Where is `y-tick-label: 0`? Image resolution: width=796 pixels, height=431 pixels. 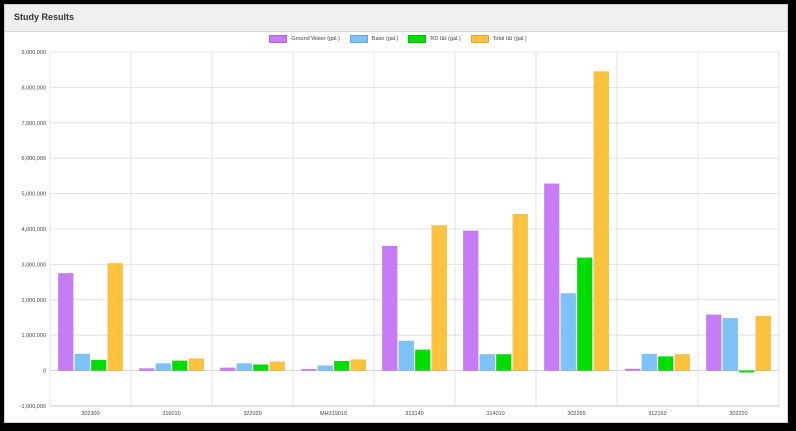
y-tick-label: 0 is located at coordinates (44, 372).